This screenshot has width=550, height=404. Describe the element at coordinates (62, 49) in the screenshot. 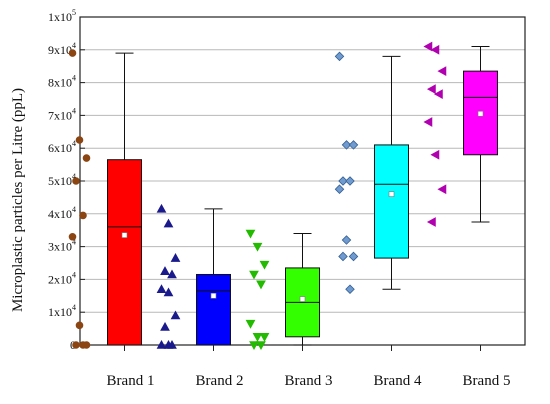

I see `y-tick-label: 9x10⁴` at that location.